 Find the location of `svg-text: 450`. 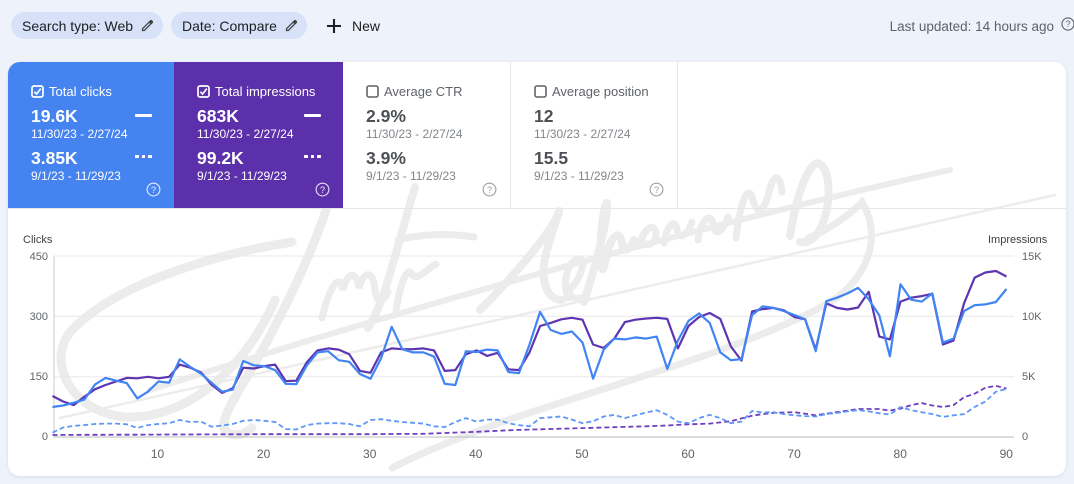

svg-text: 450 is located at coordinates (39, 257).